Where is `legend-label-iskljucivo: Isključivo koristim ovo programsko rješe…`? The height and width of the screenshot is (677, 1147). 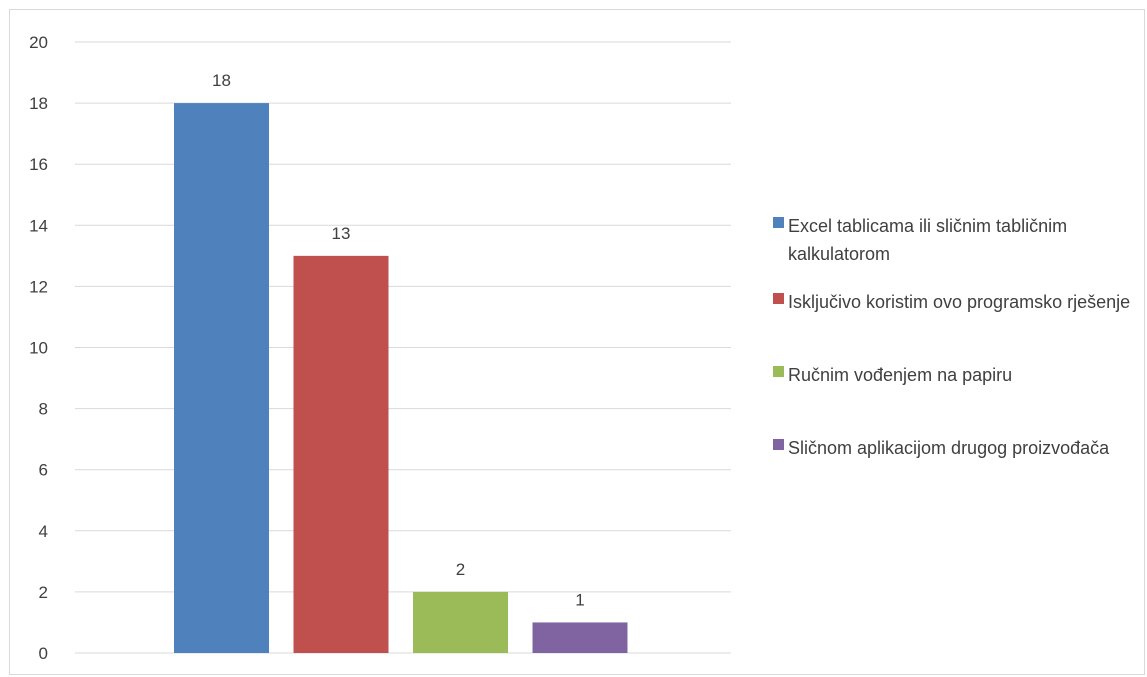 legend-label-iskljucivo: Isključivo koristim ovo programsko rješe… is located at coordinates (959, 302).